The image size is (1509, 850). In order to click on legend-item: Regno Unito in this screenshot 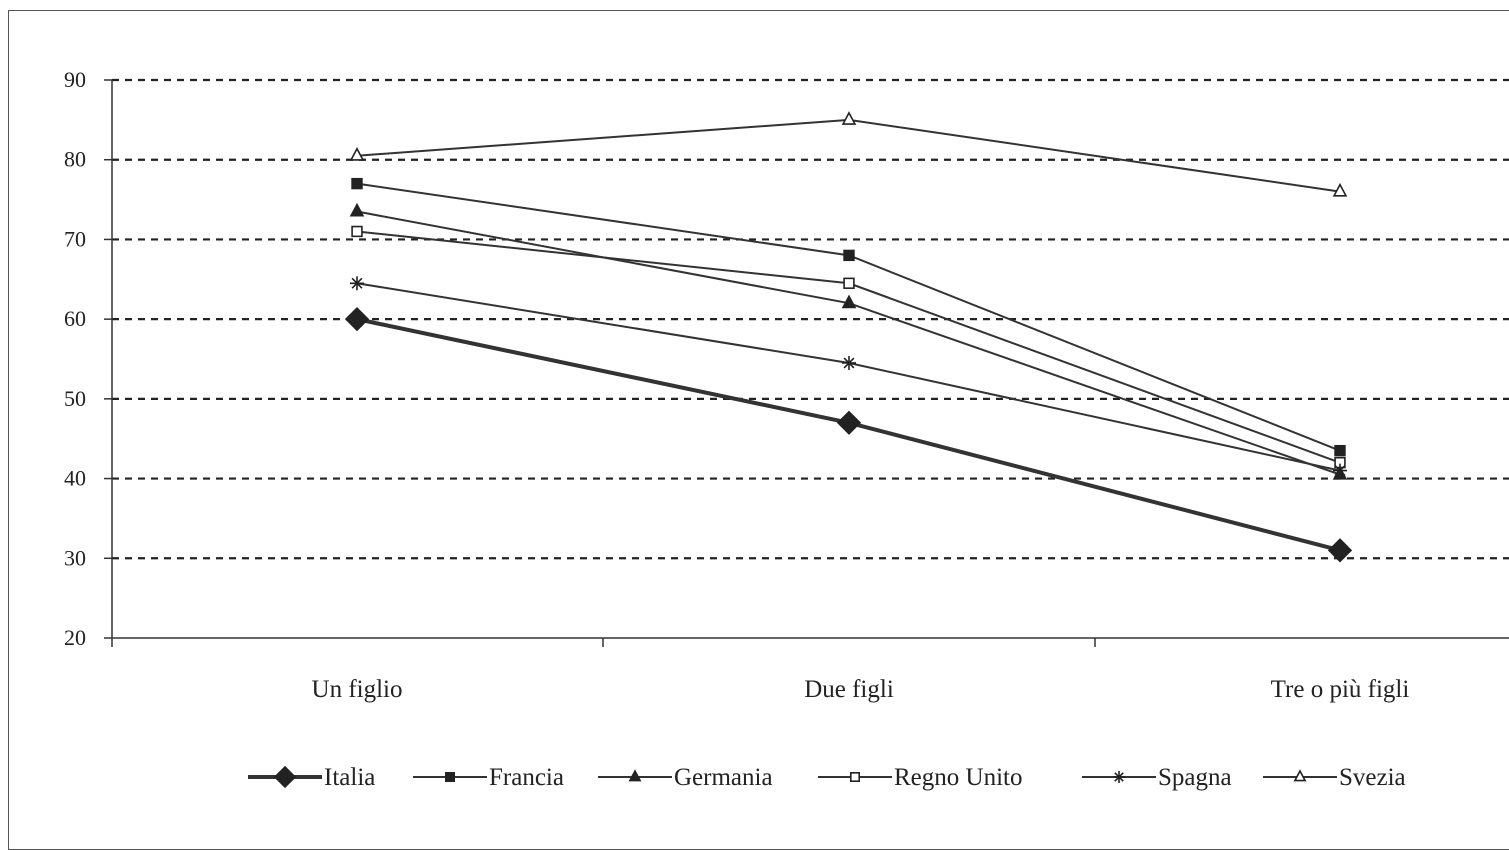, I will do `click(920, 777)`.